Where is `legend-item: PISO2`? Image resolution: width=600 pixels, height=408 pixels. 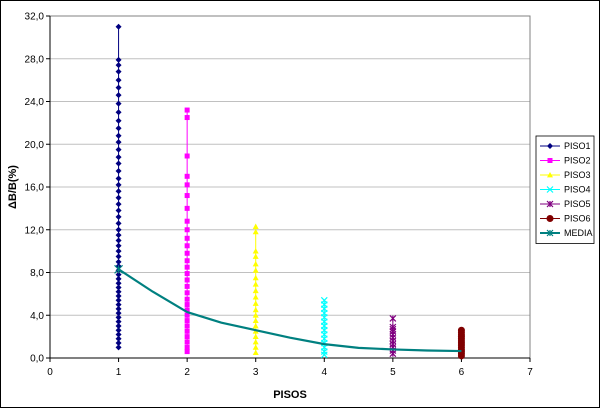
legend-item: PISO2 is located at coordinates (565, 161).